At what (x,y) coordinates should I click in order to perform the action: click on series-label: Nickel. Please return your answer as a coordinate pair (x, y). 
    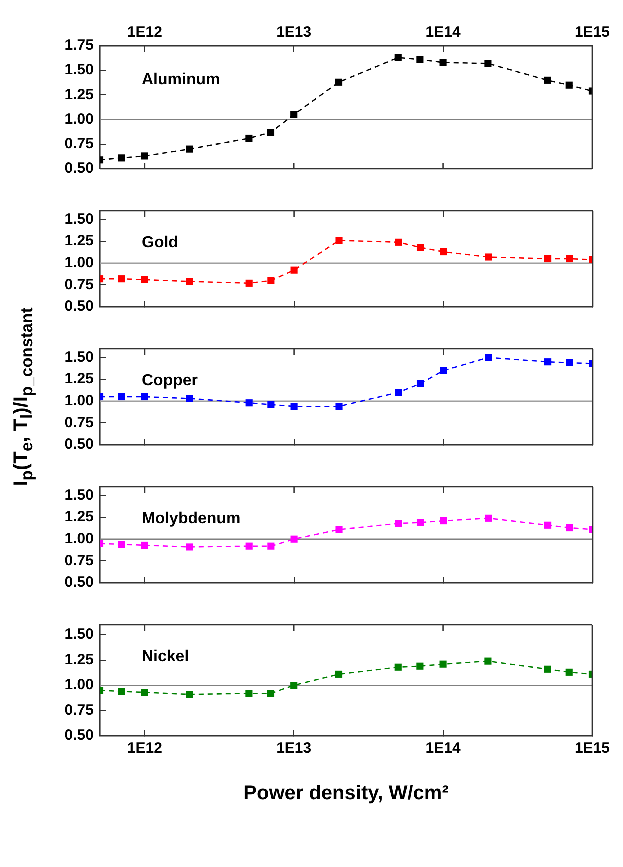
    Looking at the image, I should click on (166, 657).